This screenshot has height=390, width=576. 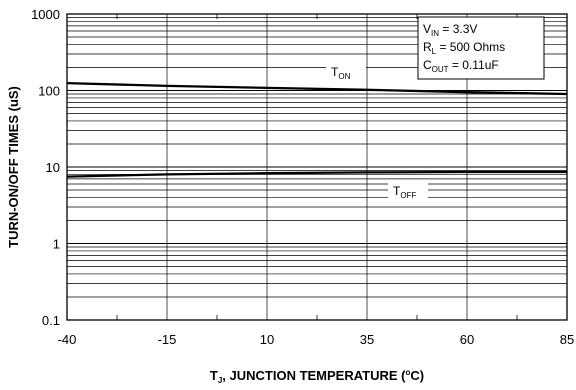 I want to click on ton-label-bg, so click(x=346, y=72).